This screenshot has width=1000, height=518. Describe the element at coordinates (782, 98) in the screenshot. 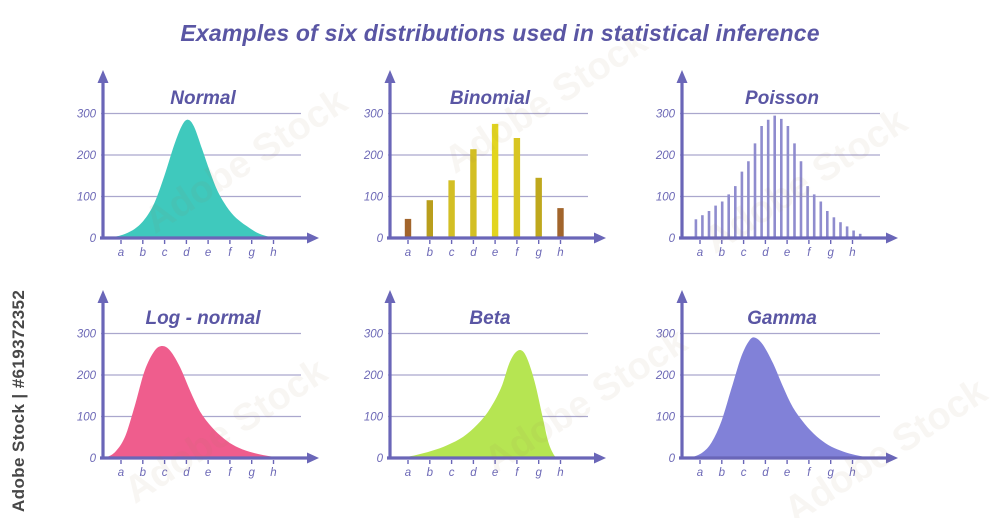

I see `chart-title: Poisson` at that location.